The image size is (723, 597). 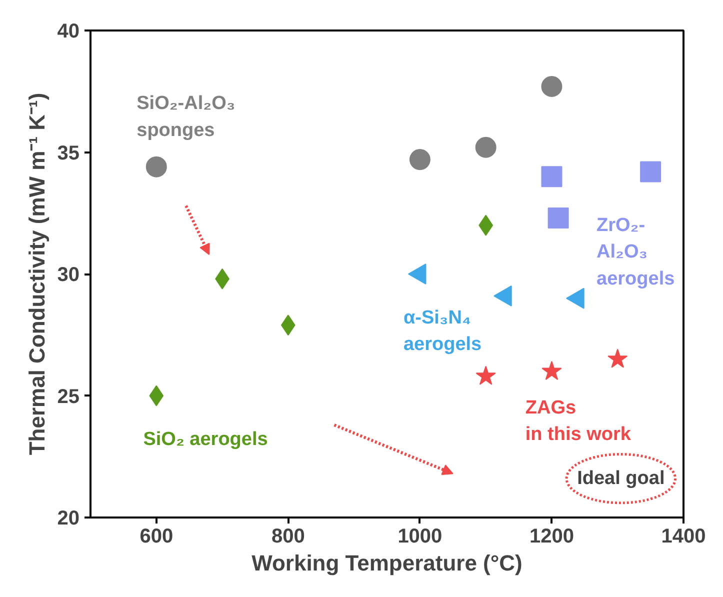 What do you see at coordinates (157, 537) in the screenshot?
I see `x-tick-label: 600` at bounding box center [157, 537].